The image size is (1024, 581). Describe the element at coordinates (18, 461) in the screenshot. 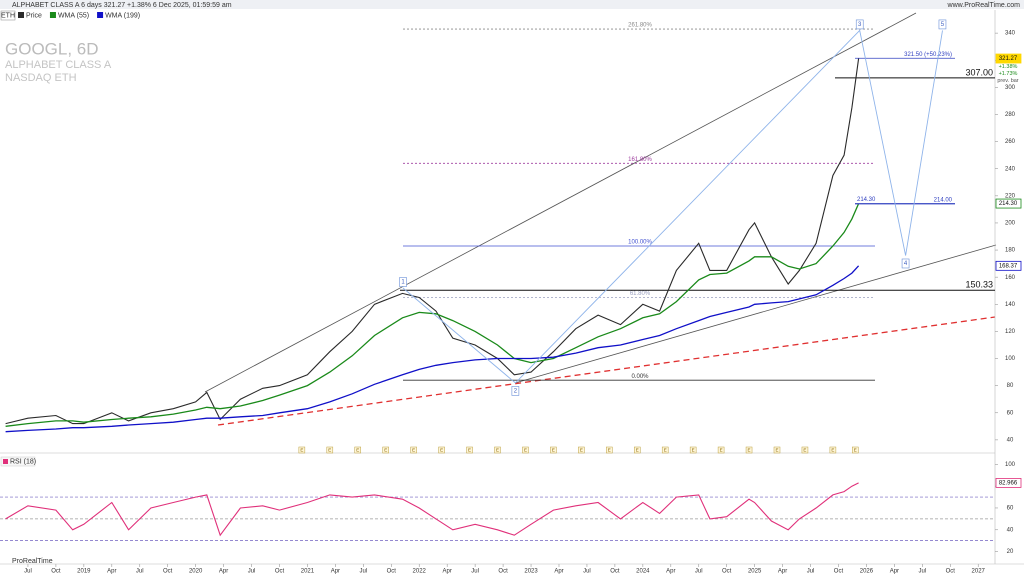

I see `rsi-header` at that location.